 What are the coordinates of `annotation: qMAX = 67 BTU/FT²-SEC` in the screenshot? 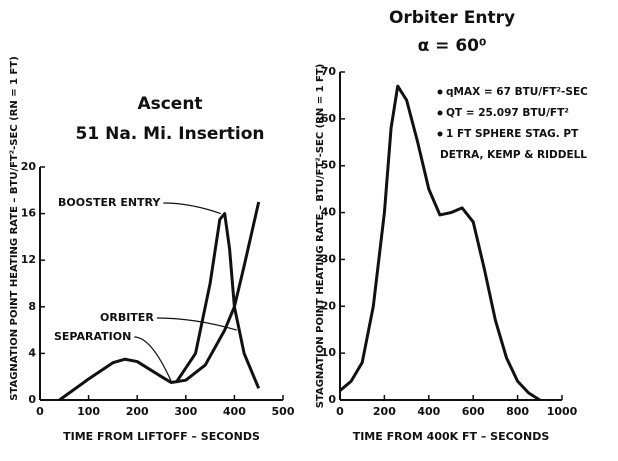 It's located at (517, 92).